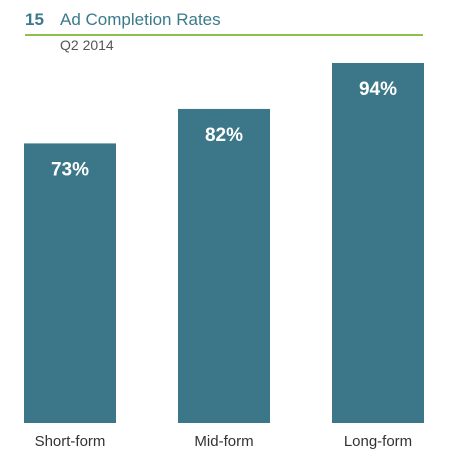 The image size is (455, 462). What do you see at coordinates (378, 441) in the screenshot?
I see `category-label-long-form: Long-form` at bounding box center [378, 441].